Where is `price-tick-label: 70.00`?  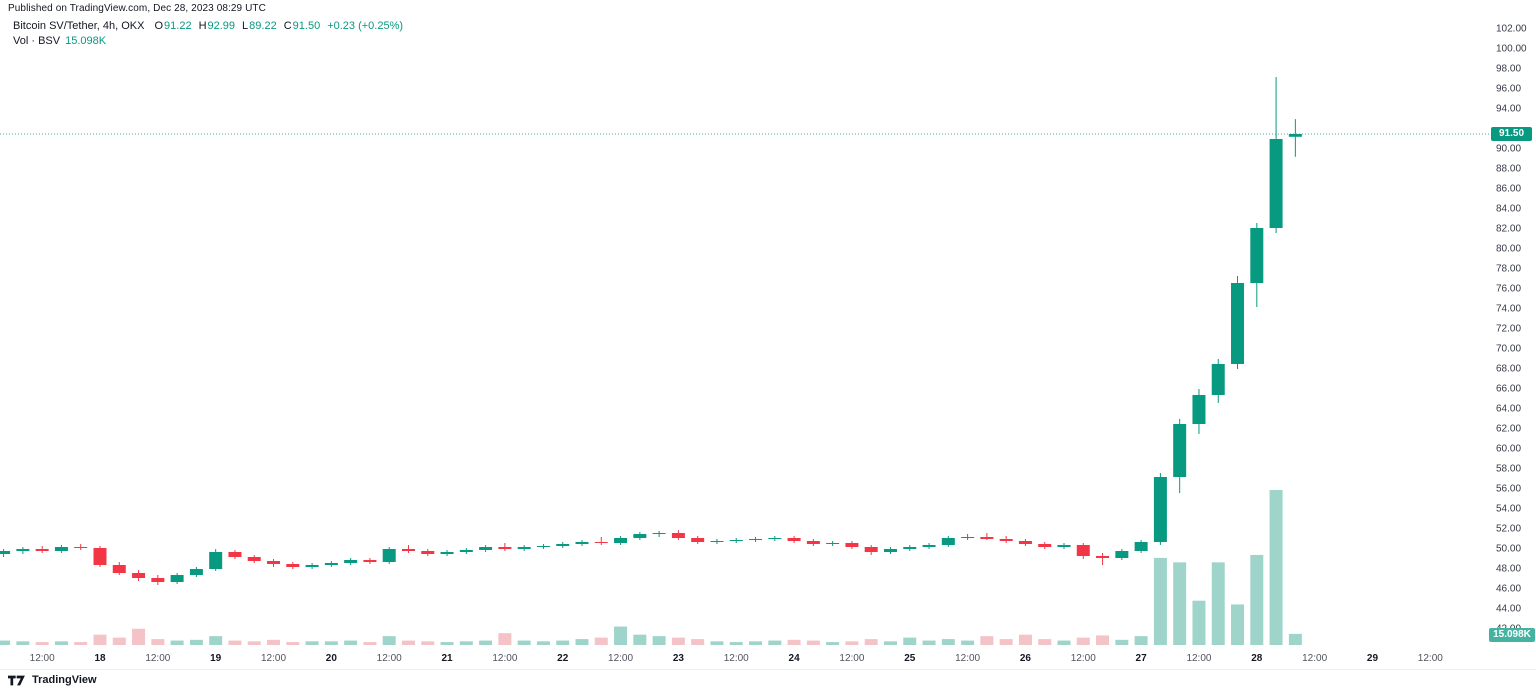 price-tick-label: 70.00 is located at coordinates (1509, 349).